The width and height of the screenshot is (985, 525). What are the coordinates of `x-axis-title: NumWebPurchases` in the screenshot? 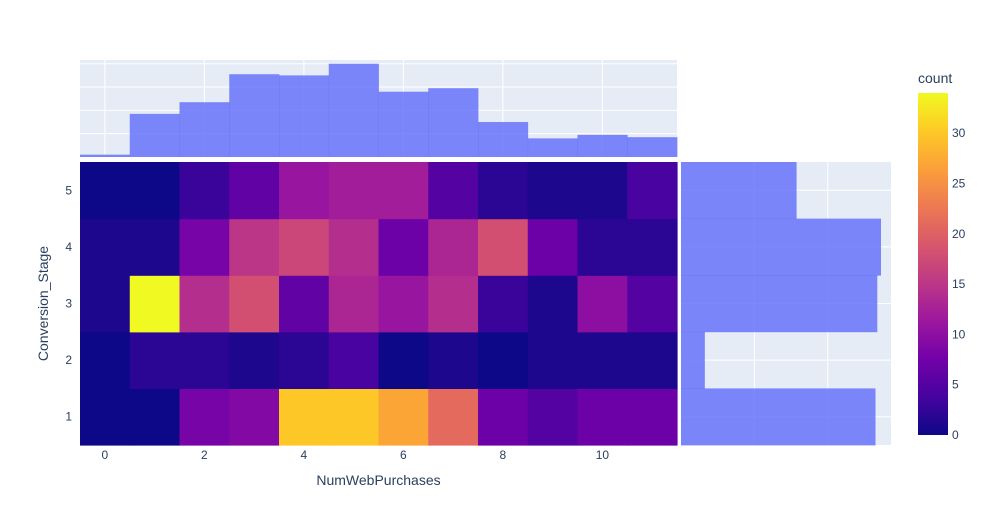 It's located at (378, 480).